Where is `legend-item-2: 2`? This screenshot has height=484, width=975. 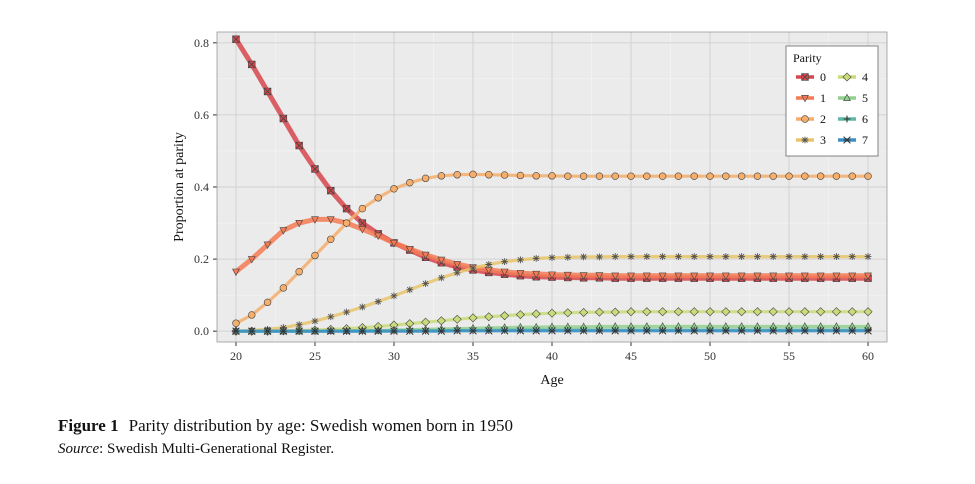 legend-item-2: 2 is located at coordinates (811, 119).